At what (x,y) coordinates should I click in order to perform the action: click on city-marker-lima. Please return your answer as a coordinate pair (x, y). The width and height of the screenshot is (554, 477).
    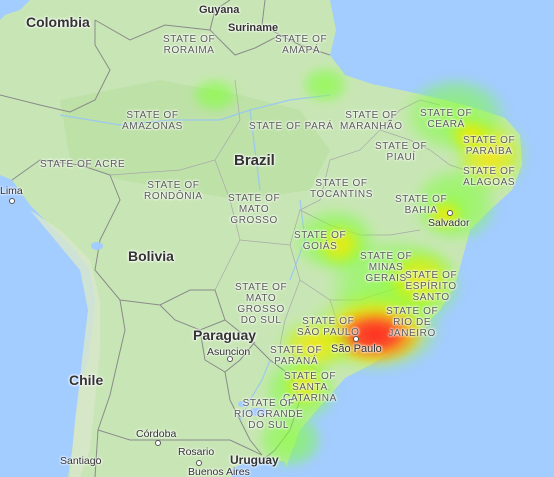
    Looking at the image, I should click on (12, 201).